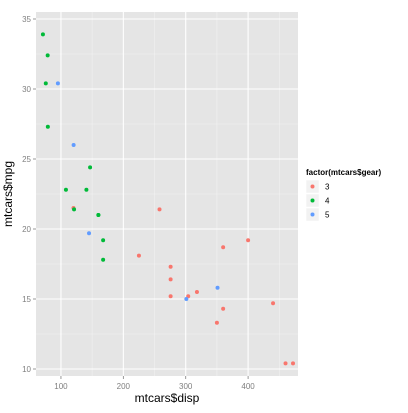  What do you see at coordinates (327, 215) in the screenshot?
I see `legend-label-5: 5` at bounding box center [327, 215].